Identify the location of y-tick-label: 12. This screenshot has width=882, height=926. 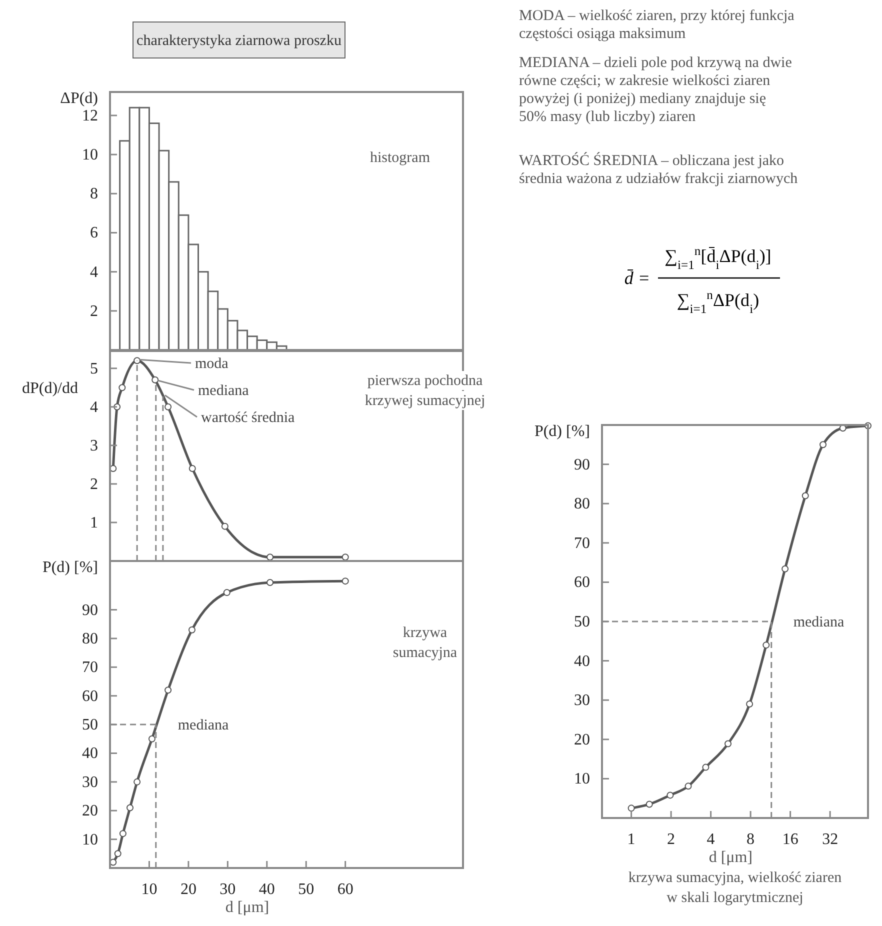
(90, 115).